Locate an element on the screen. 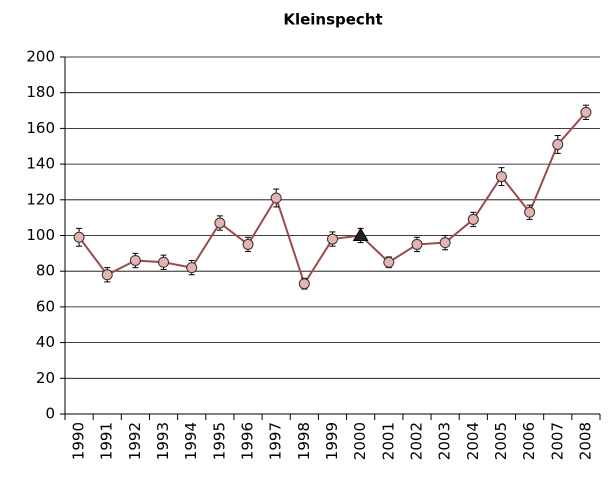 The height and width of the screenshot is (481, 612). x-tick-label: 1995 is located at coordinates (219, 441).